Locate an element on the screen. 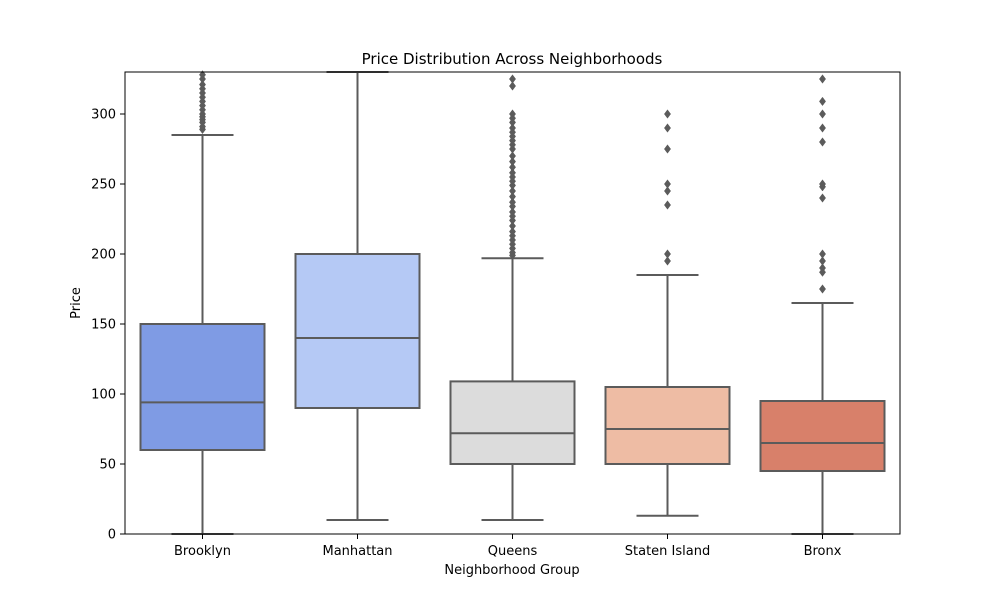 The image size is (1000, 600). y-tick-label: 50 is located at coordinates (107, 465).